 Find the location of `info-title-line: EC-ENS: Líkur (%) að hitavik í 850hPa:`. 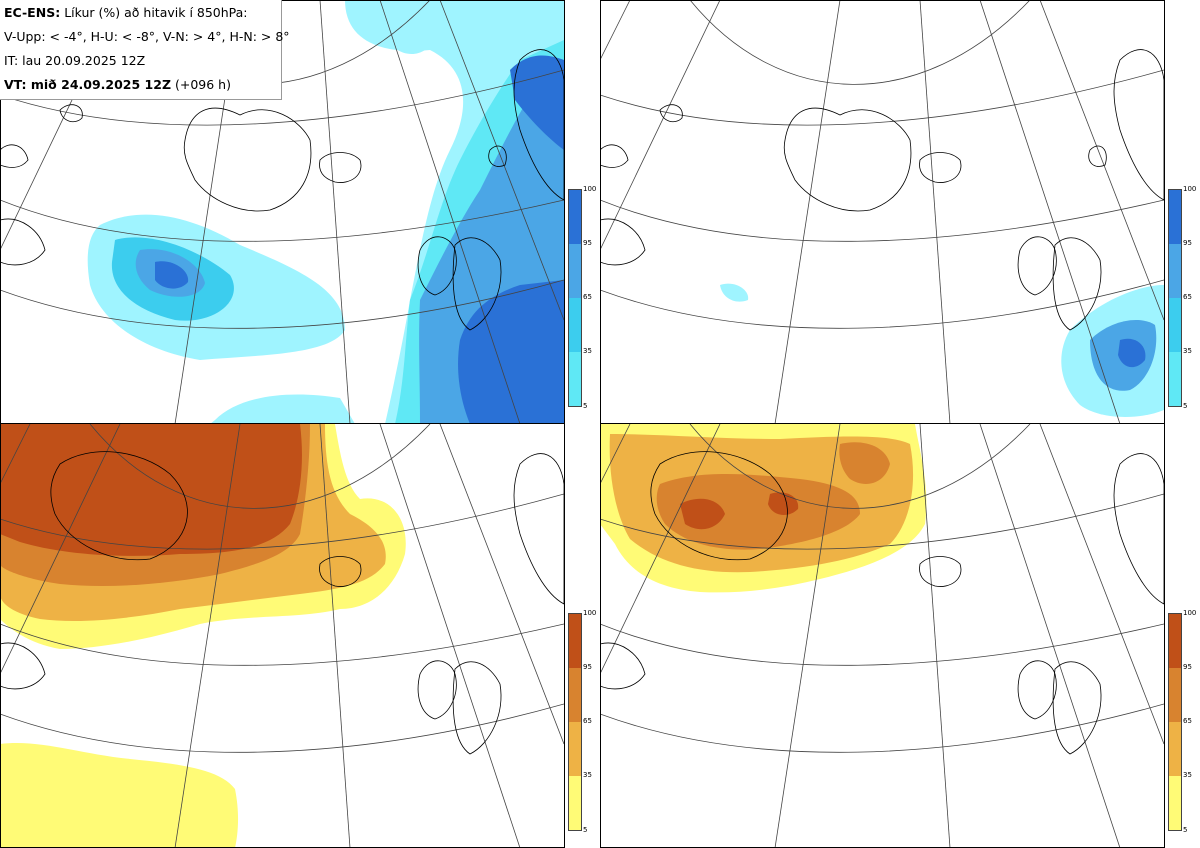

info-title-line: EC-ENS: Líkur (%) að hitavik í 850hPa: is located at coordinates (142, 16).